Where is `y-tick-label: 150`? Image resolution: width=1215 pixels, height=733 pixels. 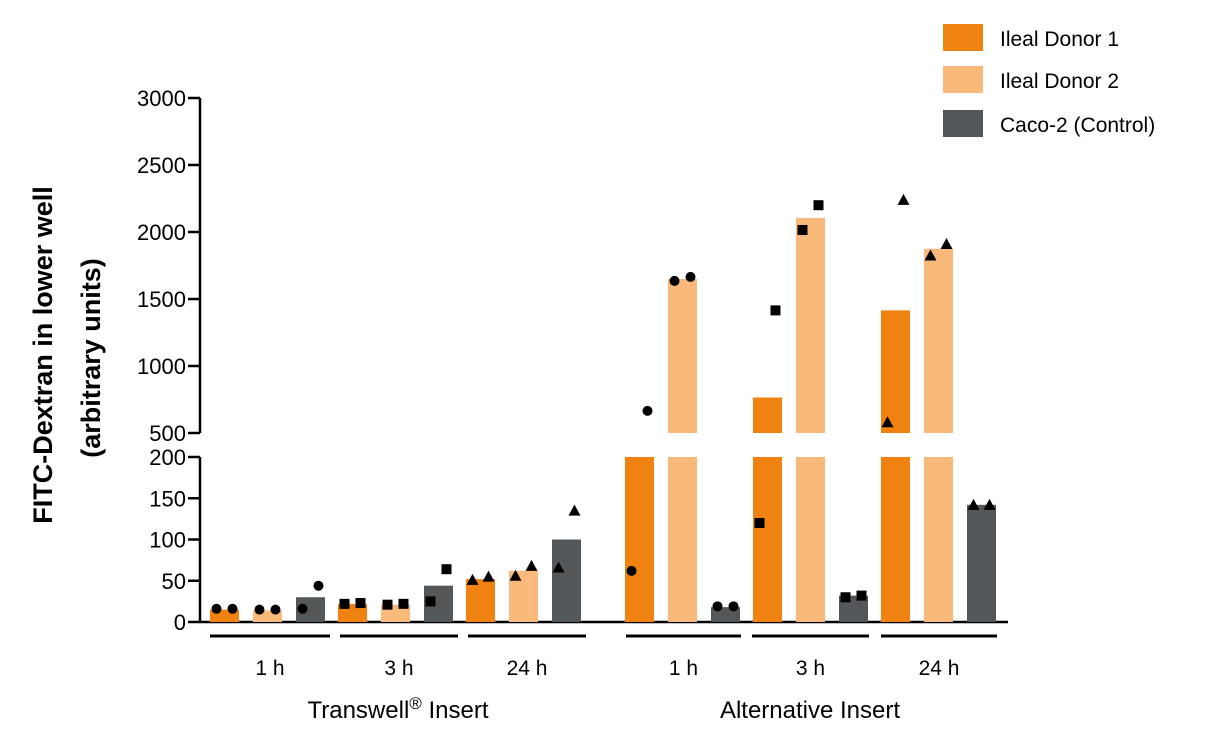 y-tick-label: 150 is located at coordinates (167, 498).